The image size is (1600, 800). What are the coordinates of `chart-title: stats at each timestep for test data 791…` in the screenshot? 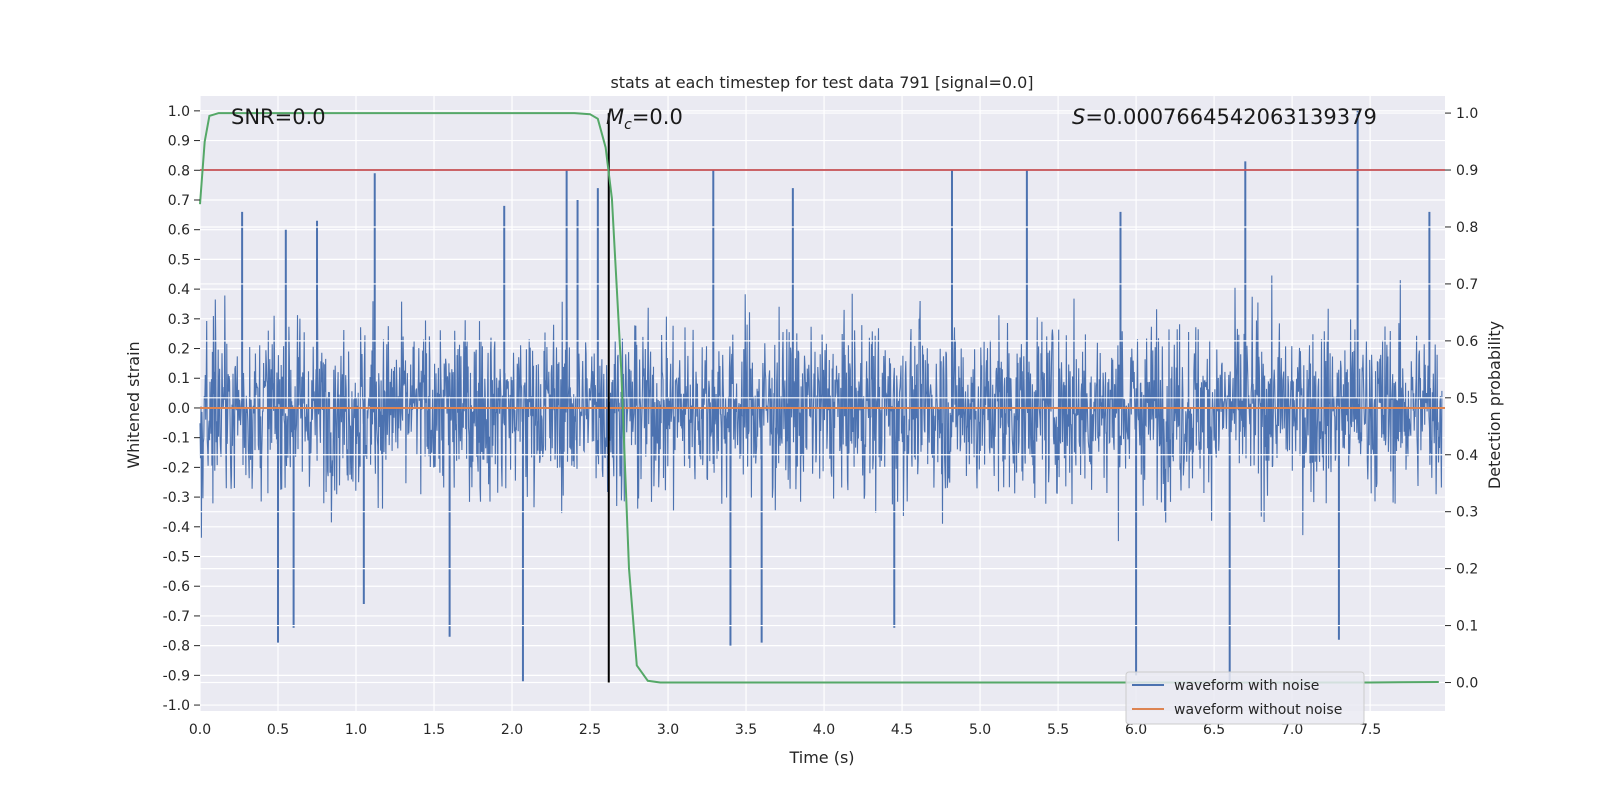 It's located at (821, 82).